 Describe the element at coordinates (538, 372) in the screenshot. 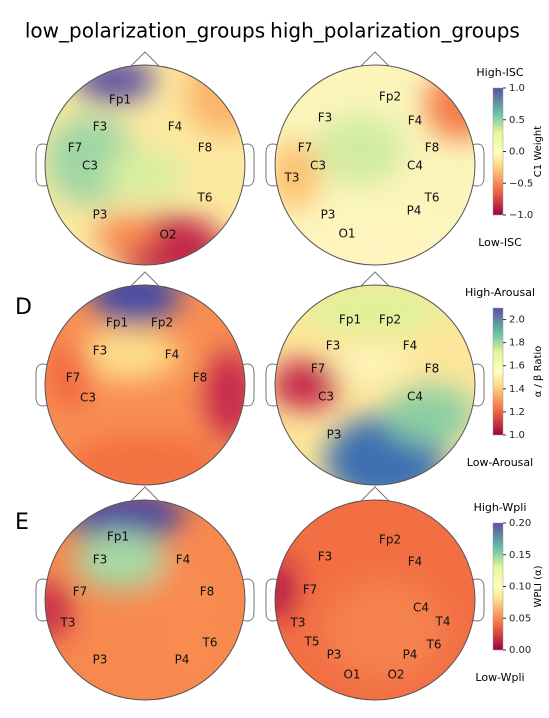

I see `colorbar-axis-label: α / β Ratio` at that location.